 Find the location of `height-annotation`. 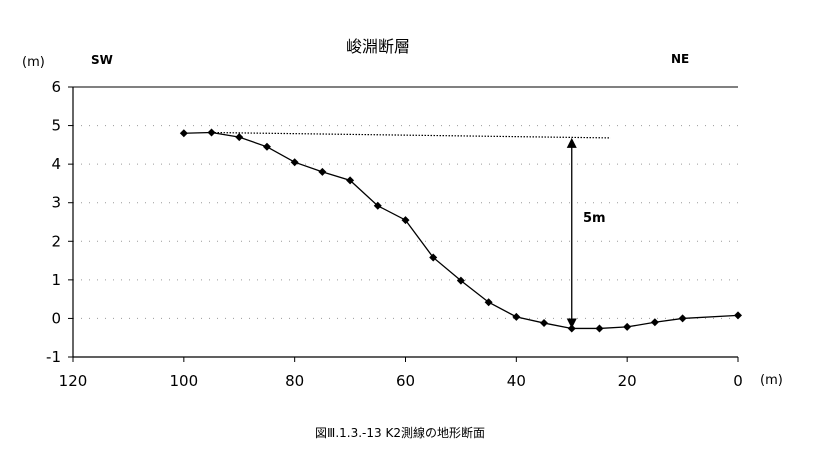

height-annotation is located at coordinates (571, 233).